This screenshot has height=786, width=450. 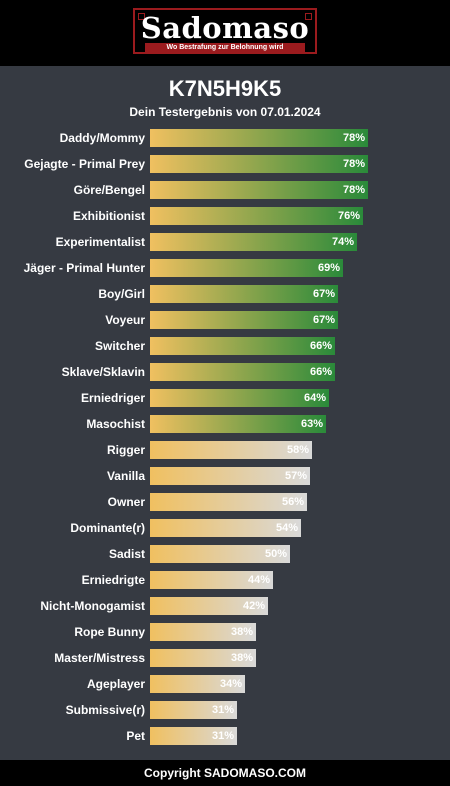 I want to click on chart-row: Master/Mistress 38%, so click(x=225, y=658).